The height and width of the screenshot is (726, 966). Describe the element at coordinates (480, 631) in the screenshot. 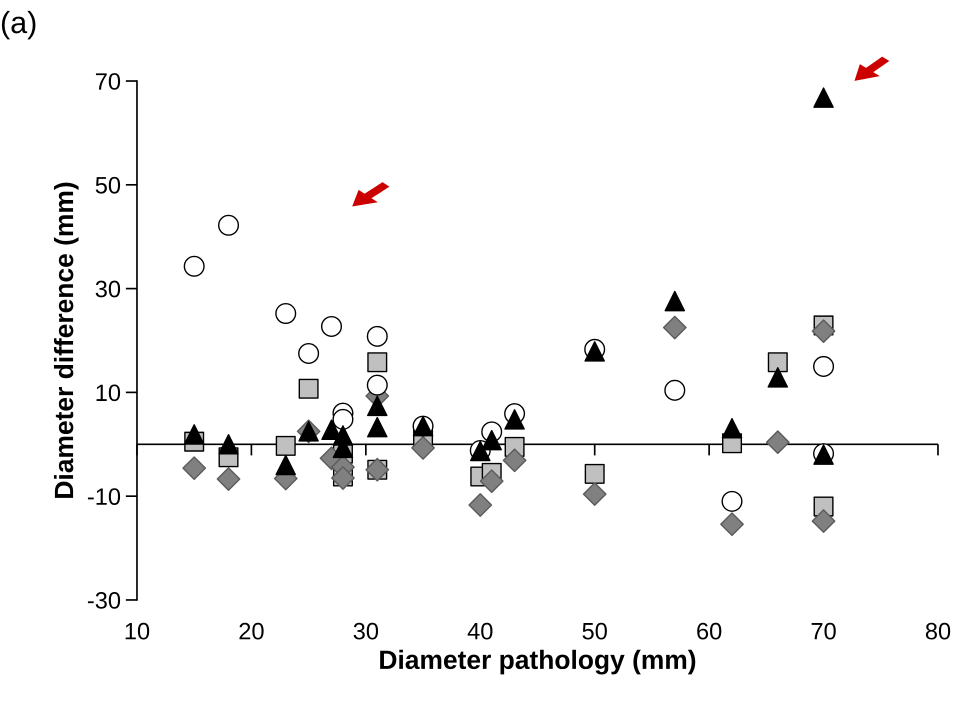

I see `x-tick-label: 40` at that location.